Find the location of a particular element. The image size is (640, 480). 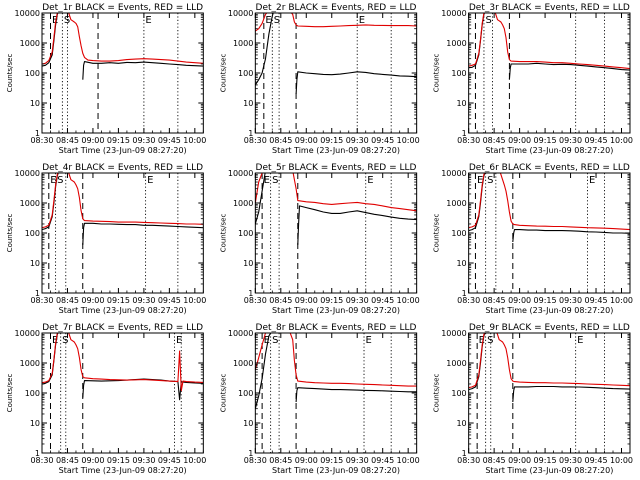

chart-title: Det_8r BLACK = Events, RED = LLD is located at coordinates (336, 328).